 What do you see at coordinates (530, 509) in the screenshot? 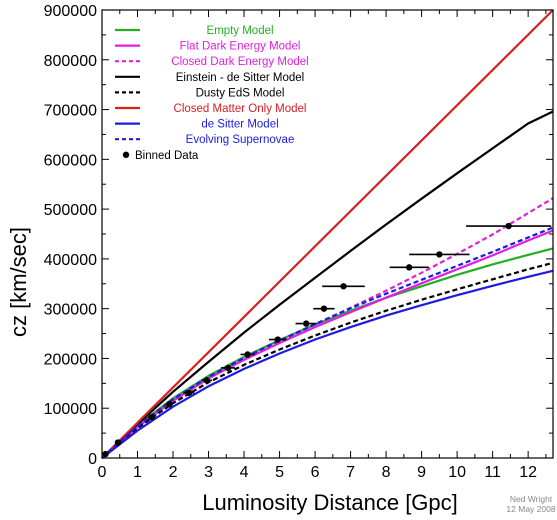
I see `credit-date: 12 May 2008` at bounding box center [530, 509].